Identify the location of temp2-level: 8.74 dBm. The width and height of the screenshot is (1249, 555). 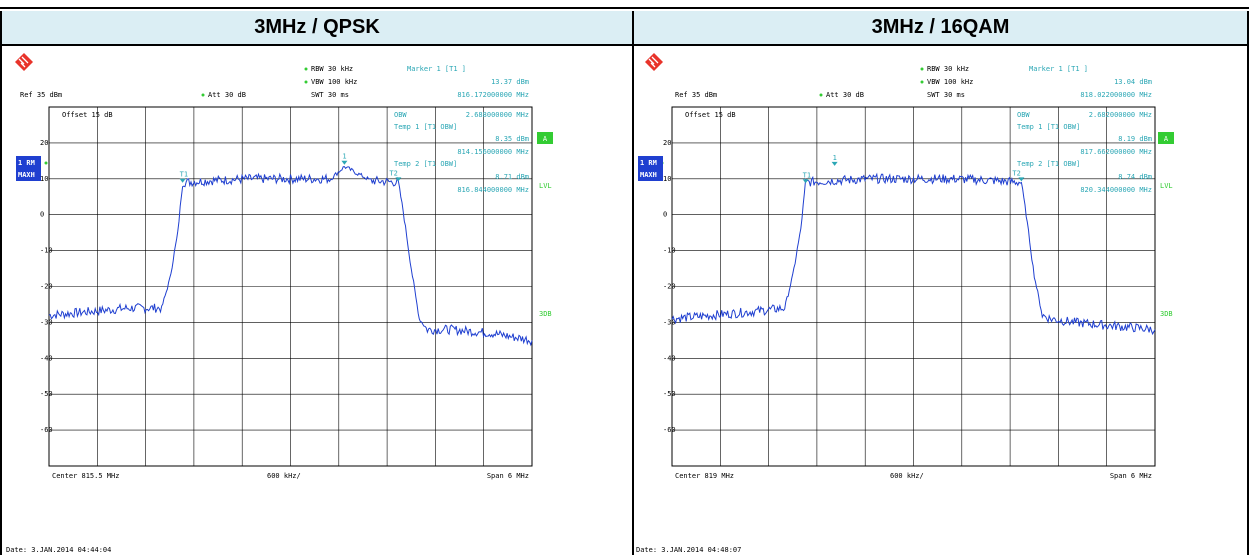
(1135, 177).